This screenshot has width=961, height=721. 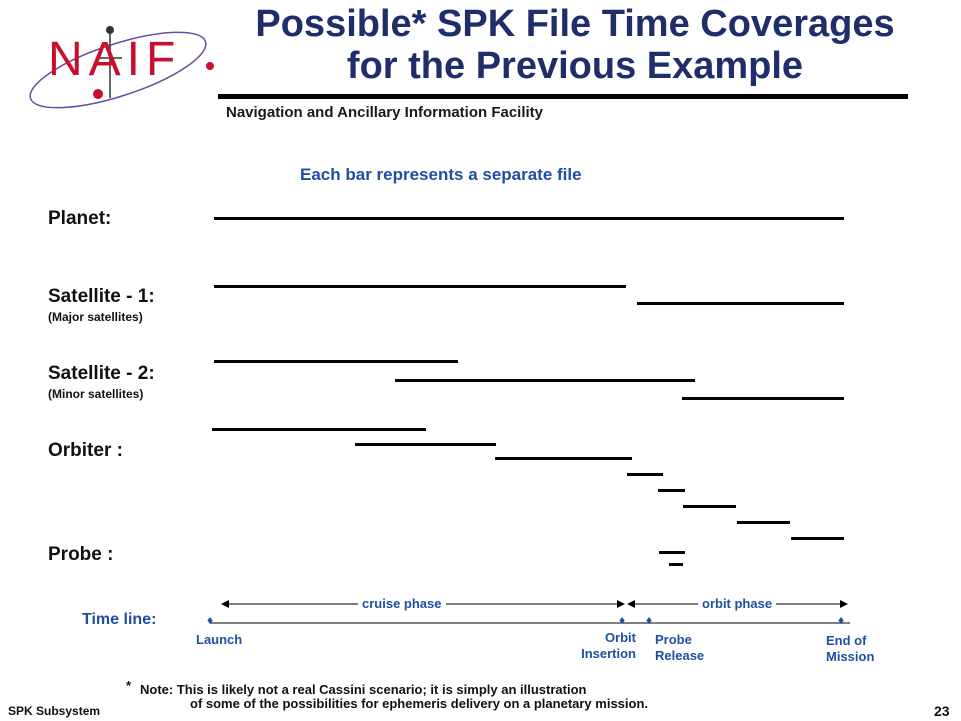 I want to click on probe-release-label: Probe Release, so click(x=679, y=648).